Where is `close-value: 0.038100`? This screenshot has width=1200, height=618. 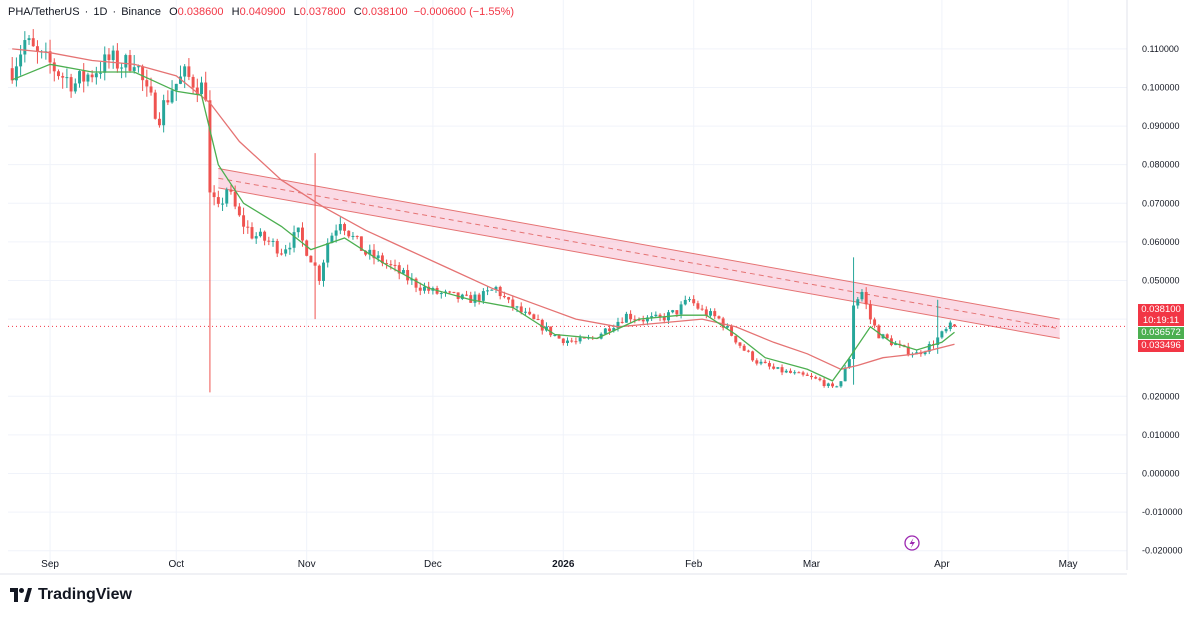 close-value: 0.038100 is located at coordinates (384, 12).